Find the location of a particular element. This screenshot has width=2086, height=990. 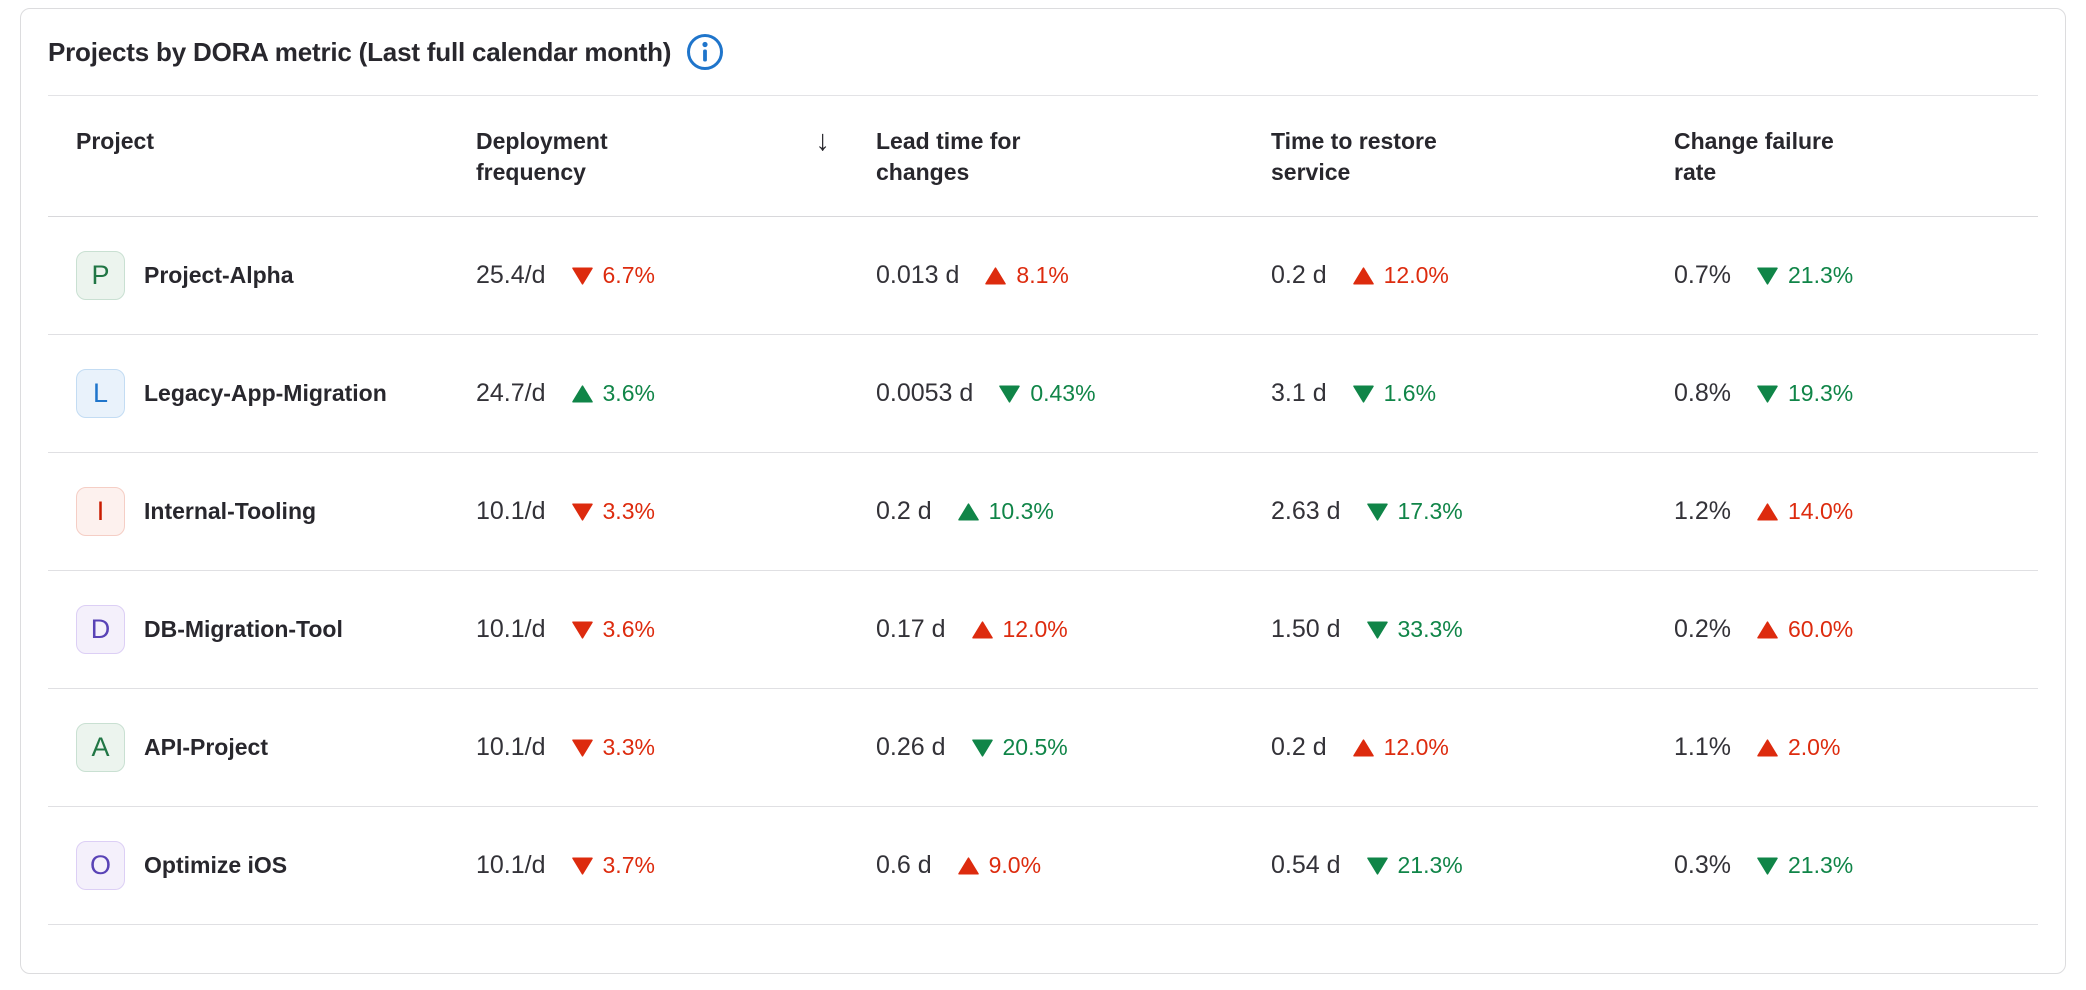

project-name-link: API-Project is located at coordinates (206, 747).